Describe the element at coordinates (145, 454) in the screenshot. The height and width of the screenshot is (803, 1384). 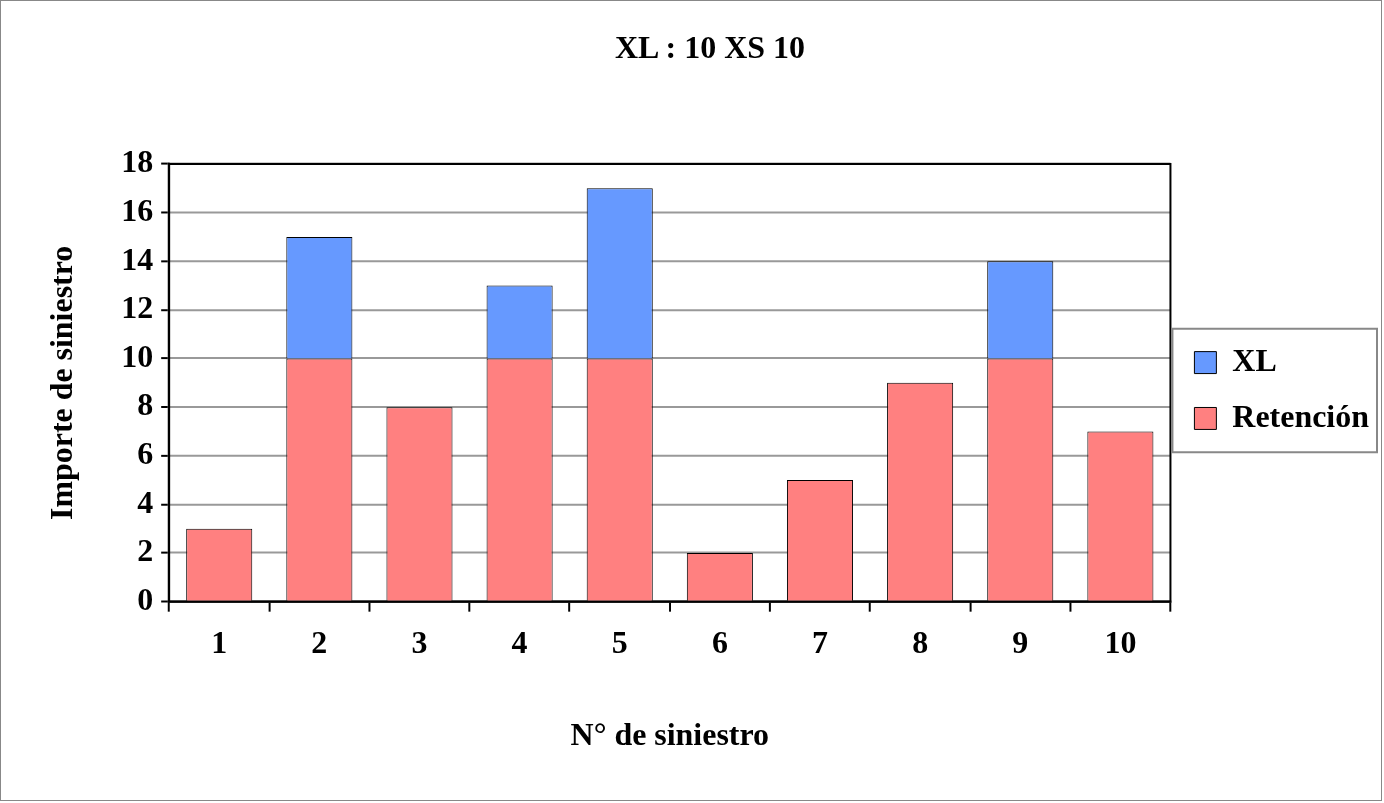
I see `y-tick-label: 6` at that location.